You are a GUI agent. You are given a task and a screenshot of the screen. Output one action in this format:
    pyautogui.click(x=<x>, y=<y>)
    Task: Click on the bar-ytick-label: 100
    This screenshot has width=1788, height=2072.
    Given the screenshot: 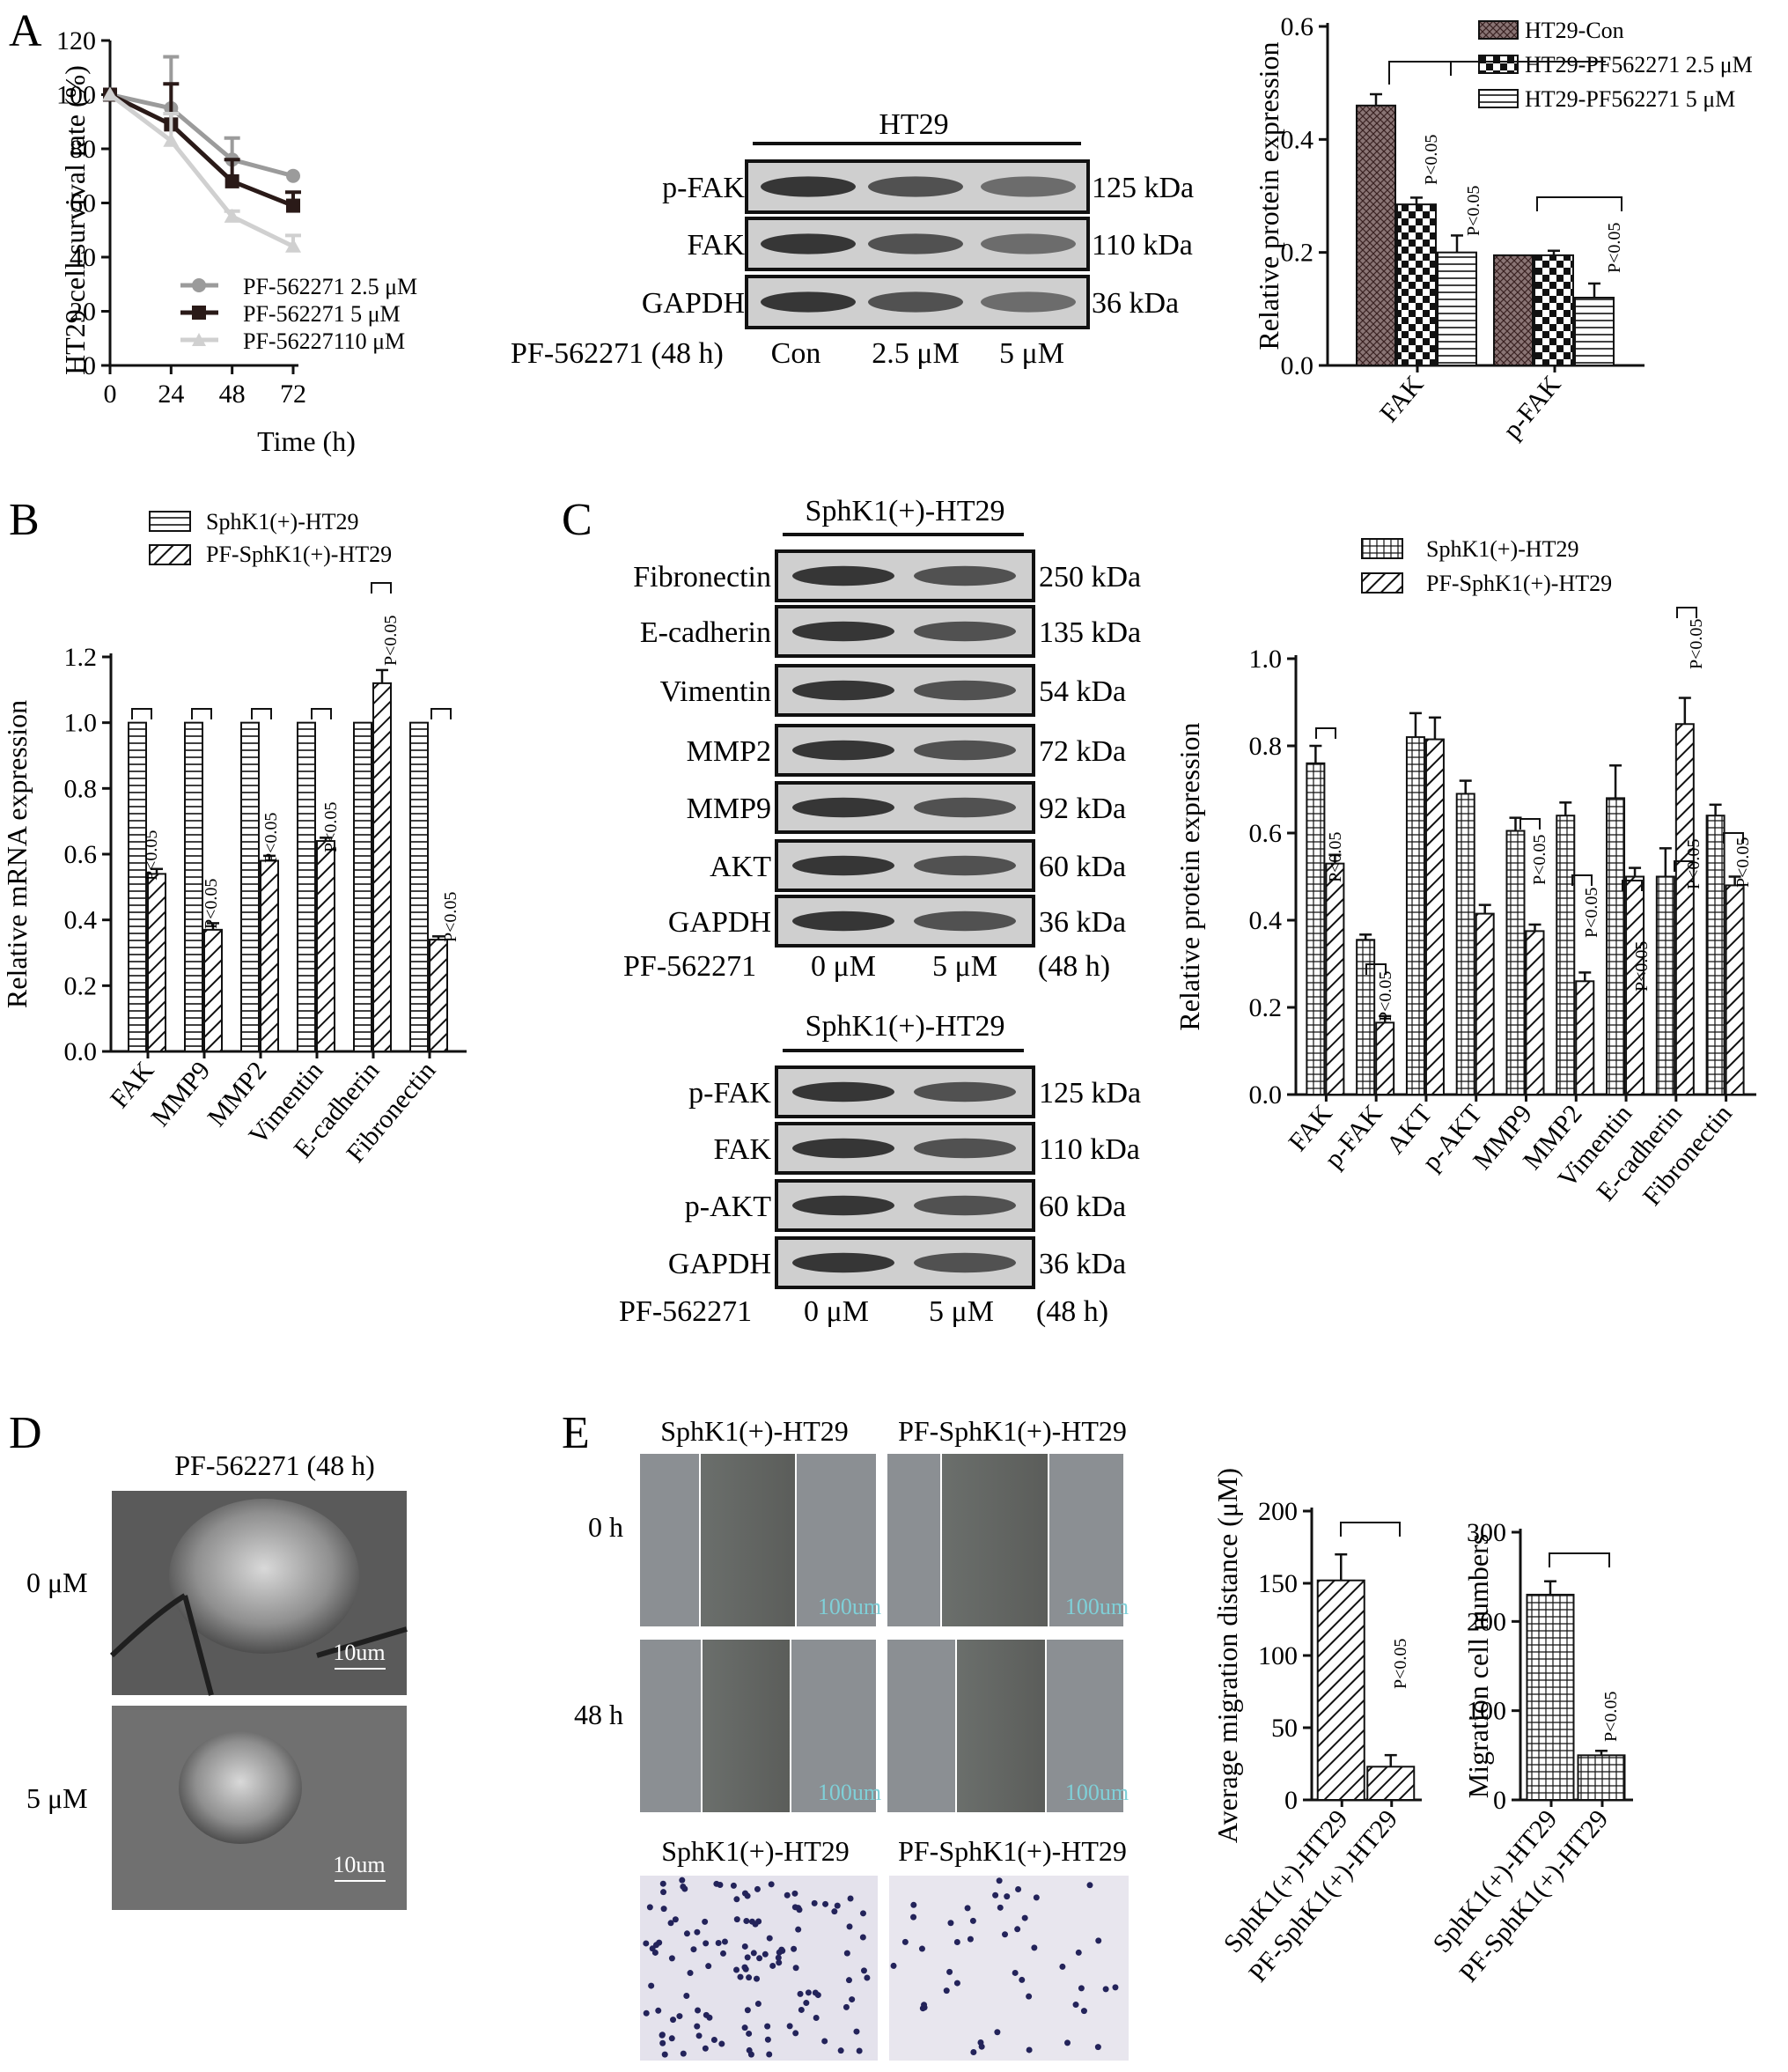 What is the action you would take?
    pyautogui.click(x=1278, y=1655)
    